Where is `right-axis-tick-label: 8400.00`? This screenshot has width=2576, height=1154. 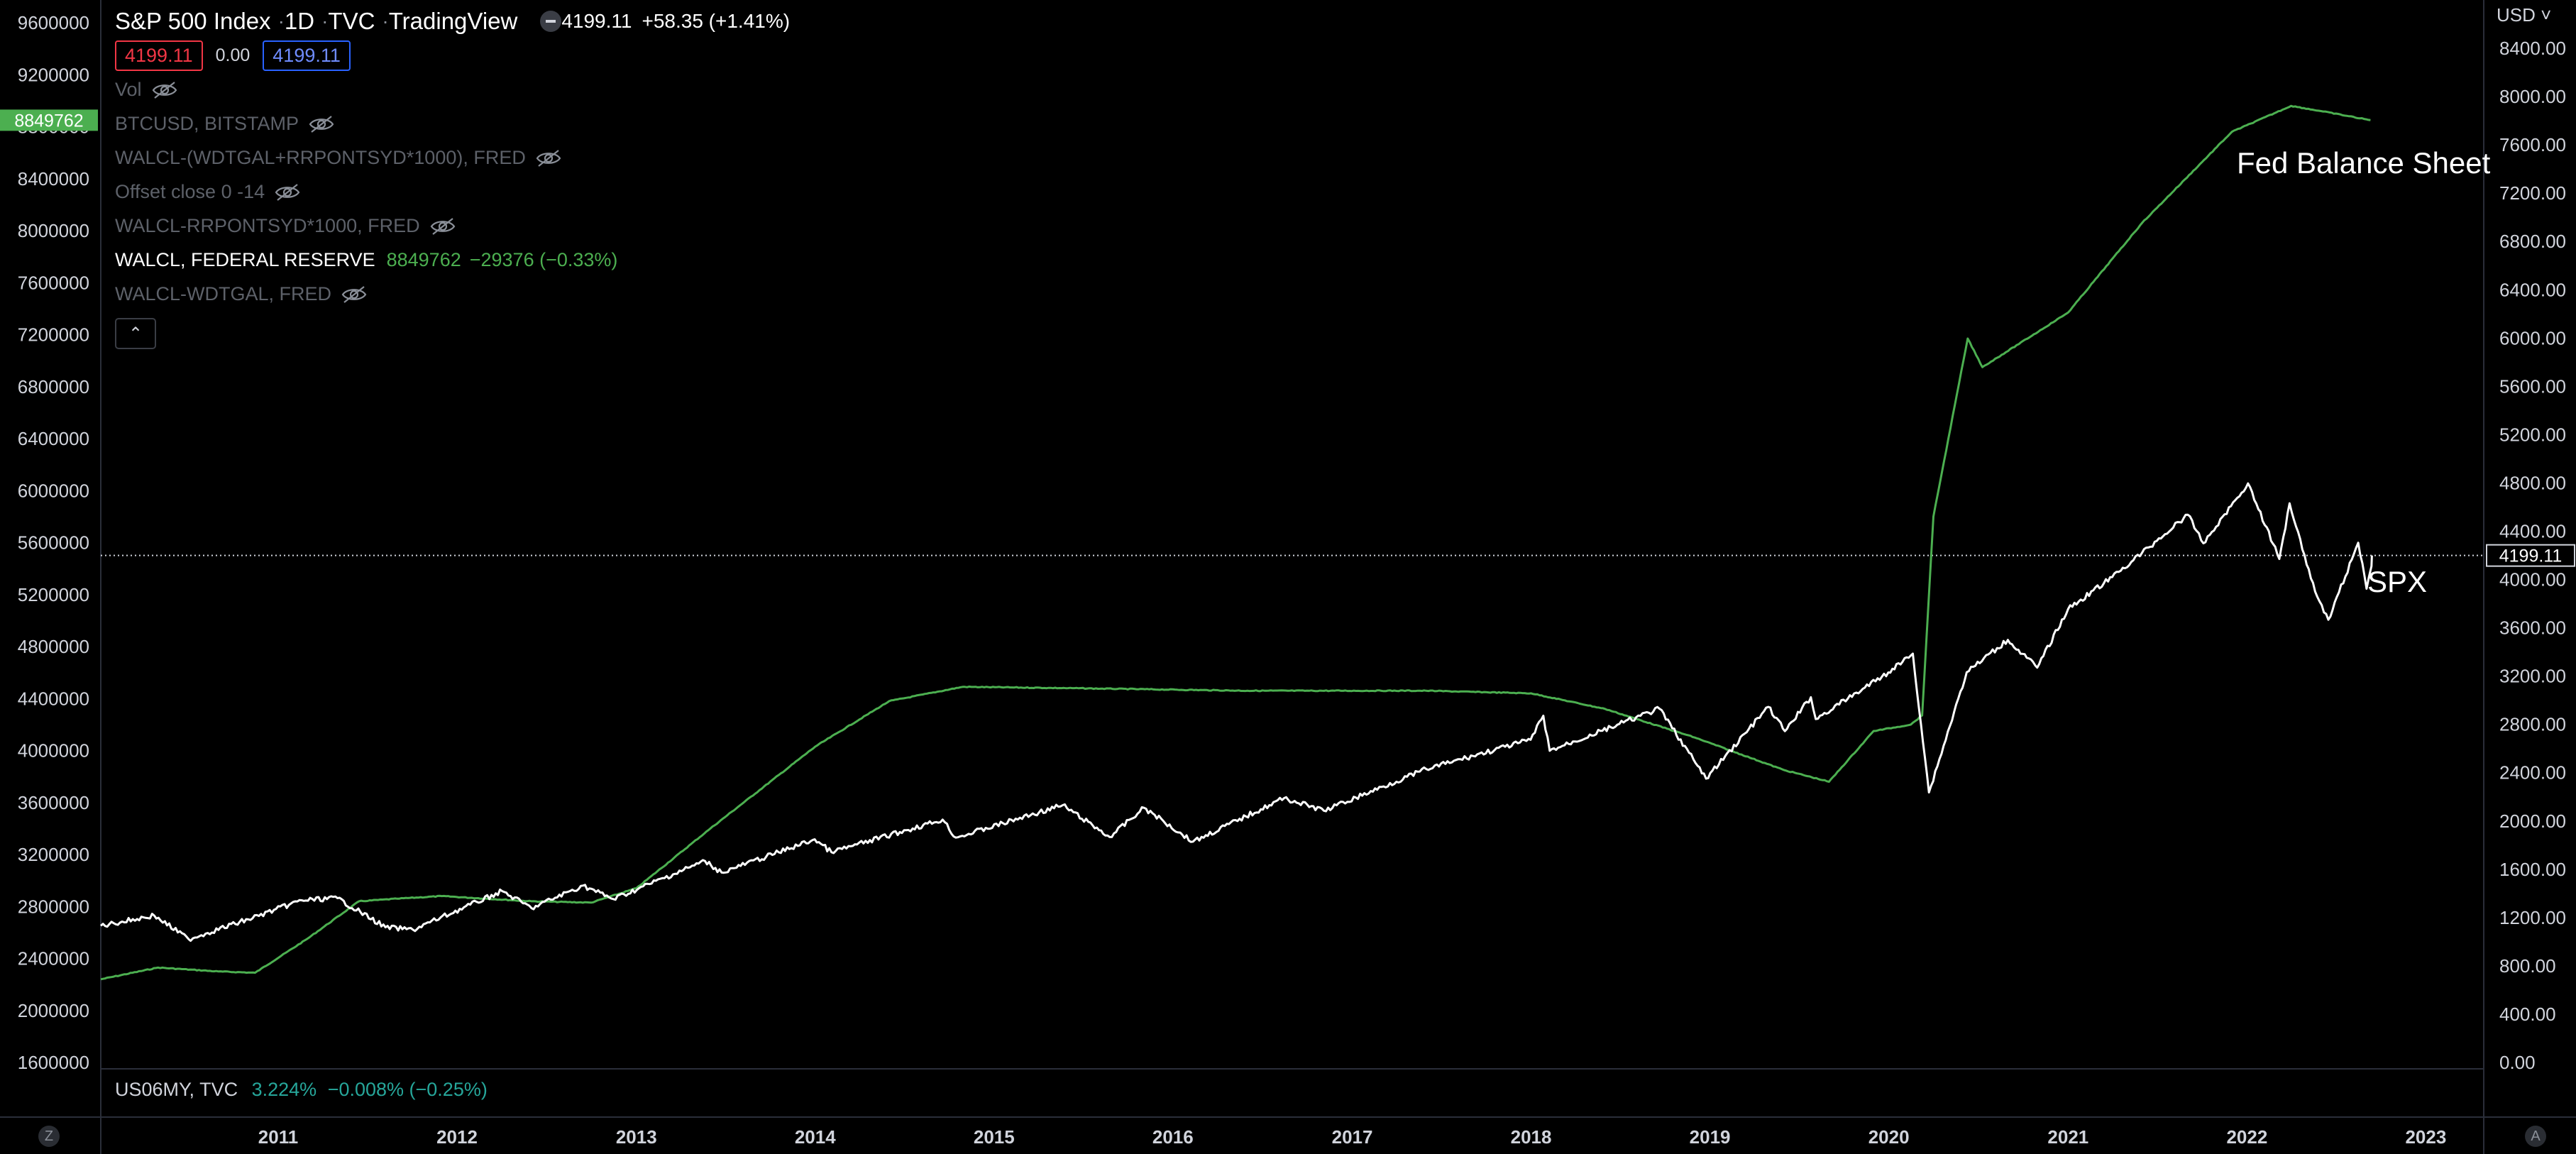
right-axis-tick-label: 8400.00 is located at coordinates (2532, 49).